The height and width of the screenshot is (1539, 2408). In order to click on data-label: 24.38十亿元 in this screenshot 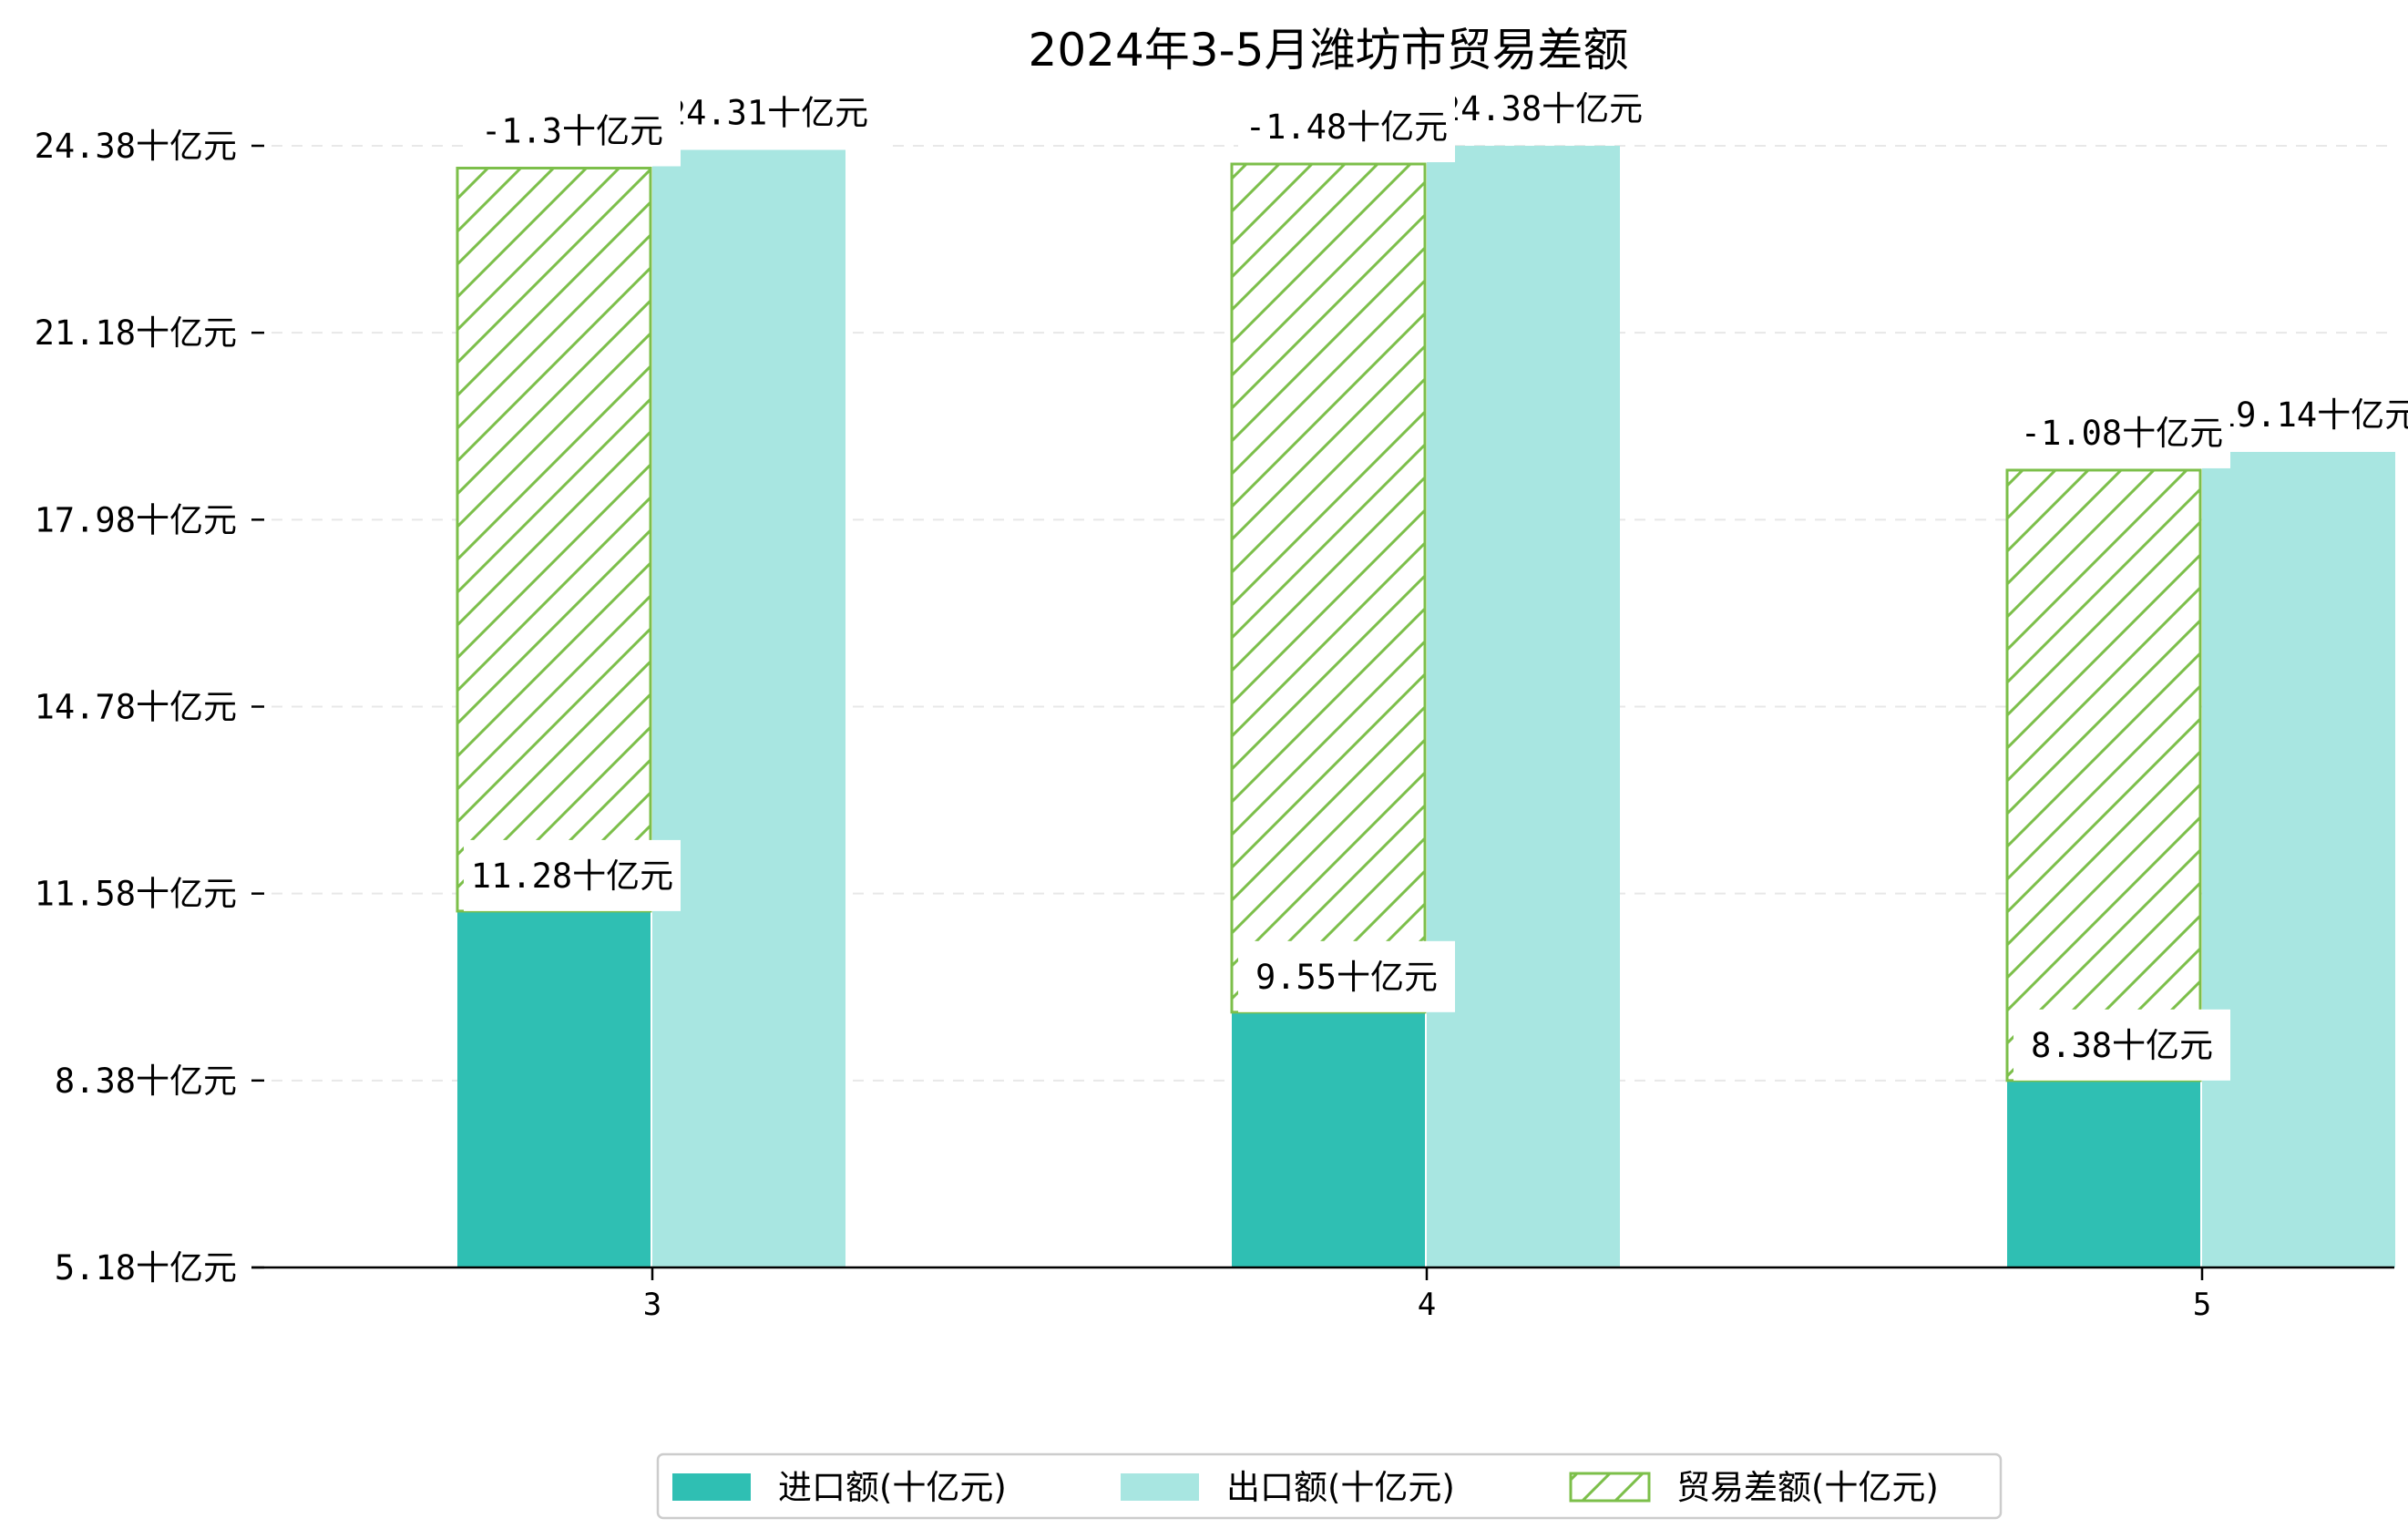, I will do `click(1542, 109)`.